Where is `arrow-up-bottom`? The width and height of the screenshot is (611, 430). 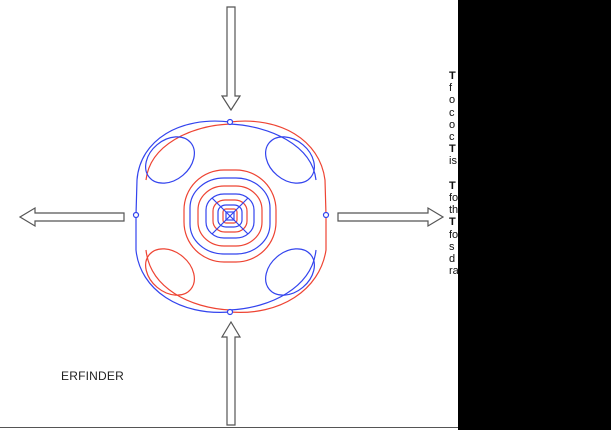
arrow-up-bottom is located at coordinates (231, 373).